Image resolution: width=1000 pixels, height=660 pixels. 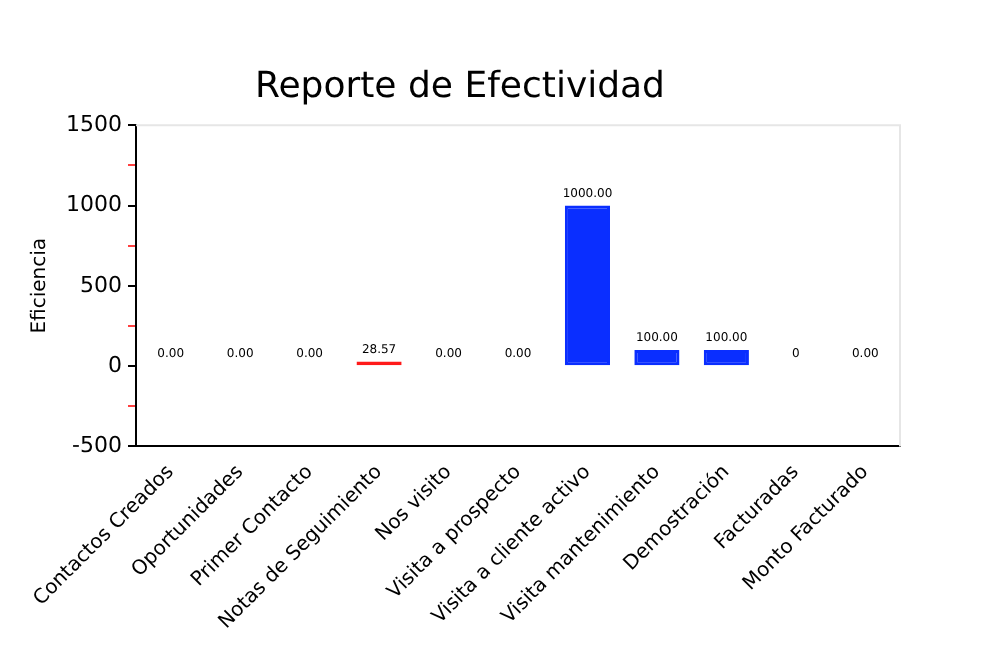 What do you see at coordinates (93, 123) in the screenshot?
I see `y-tick-label: 1500` at bounding box center [93, 123].